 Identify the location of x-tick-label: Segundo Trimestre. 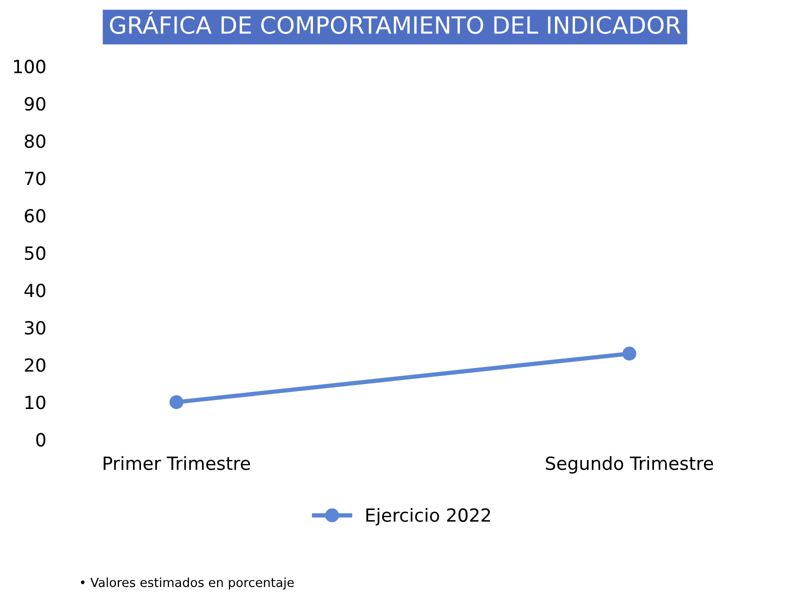
(630, 465).